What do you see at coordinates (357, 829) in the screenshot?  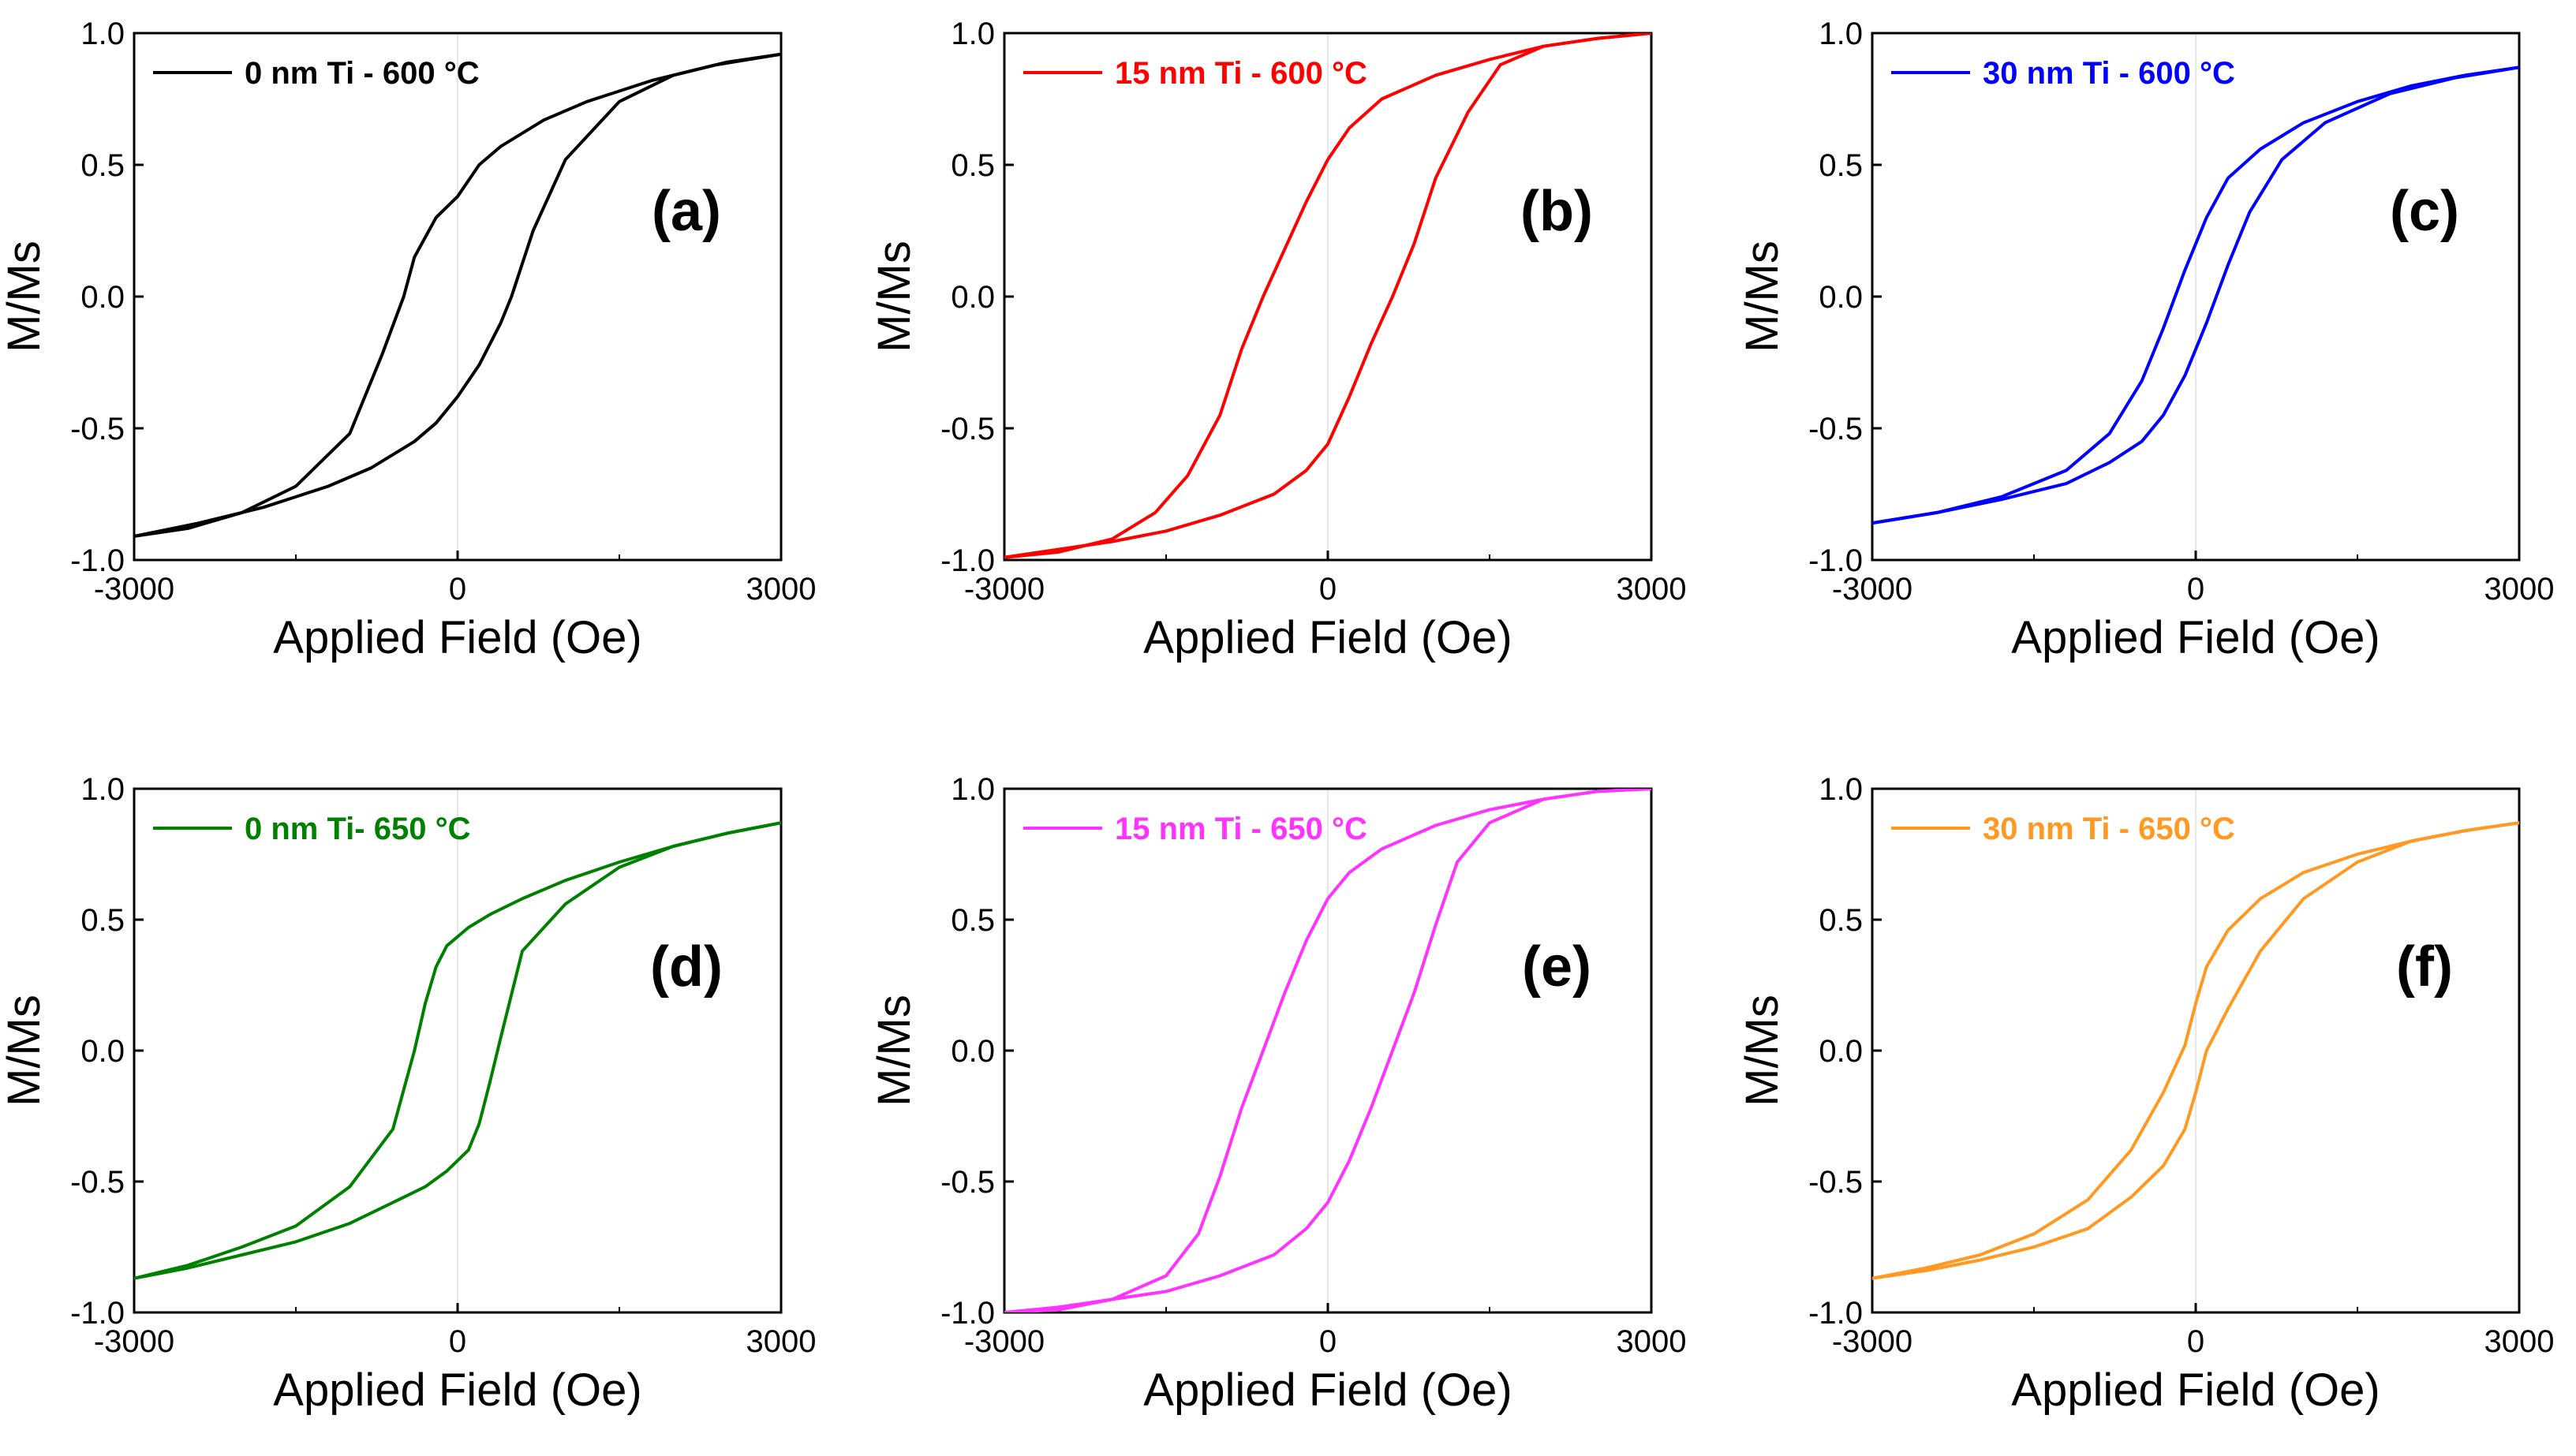 I see `legend-label: 0 nm Ti- 650 °C` at bounding box center [357, 829].